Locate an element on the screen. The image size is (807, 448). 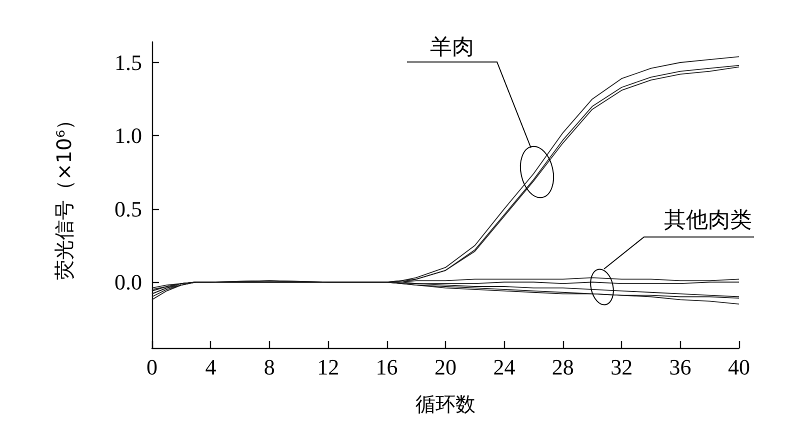
x-tick-label: 12 is located at coordinates (328, 367).